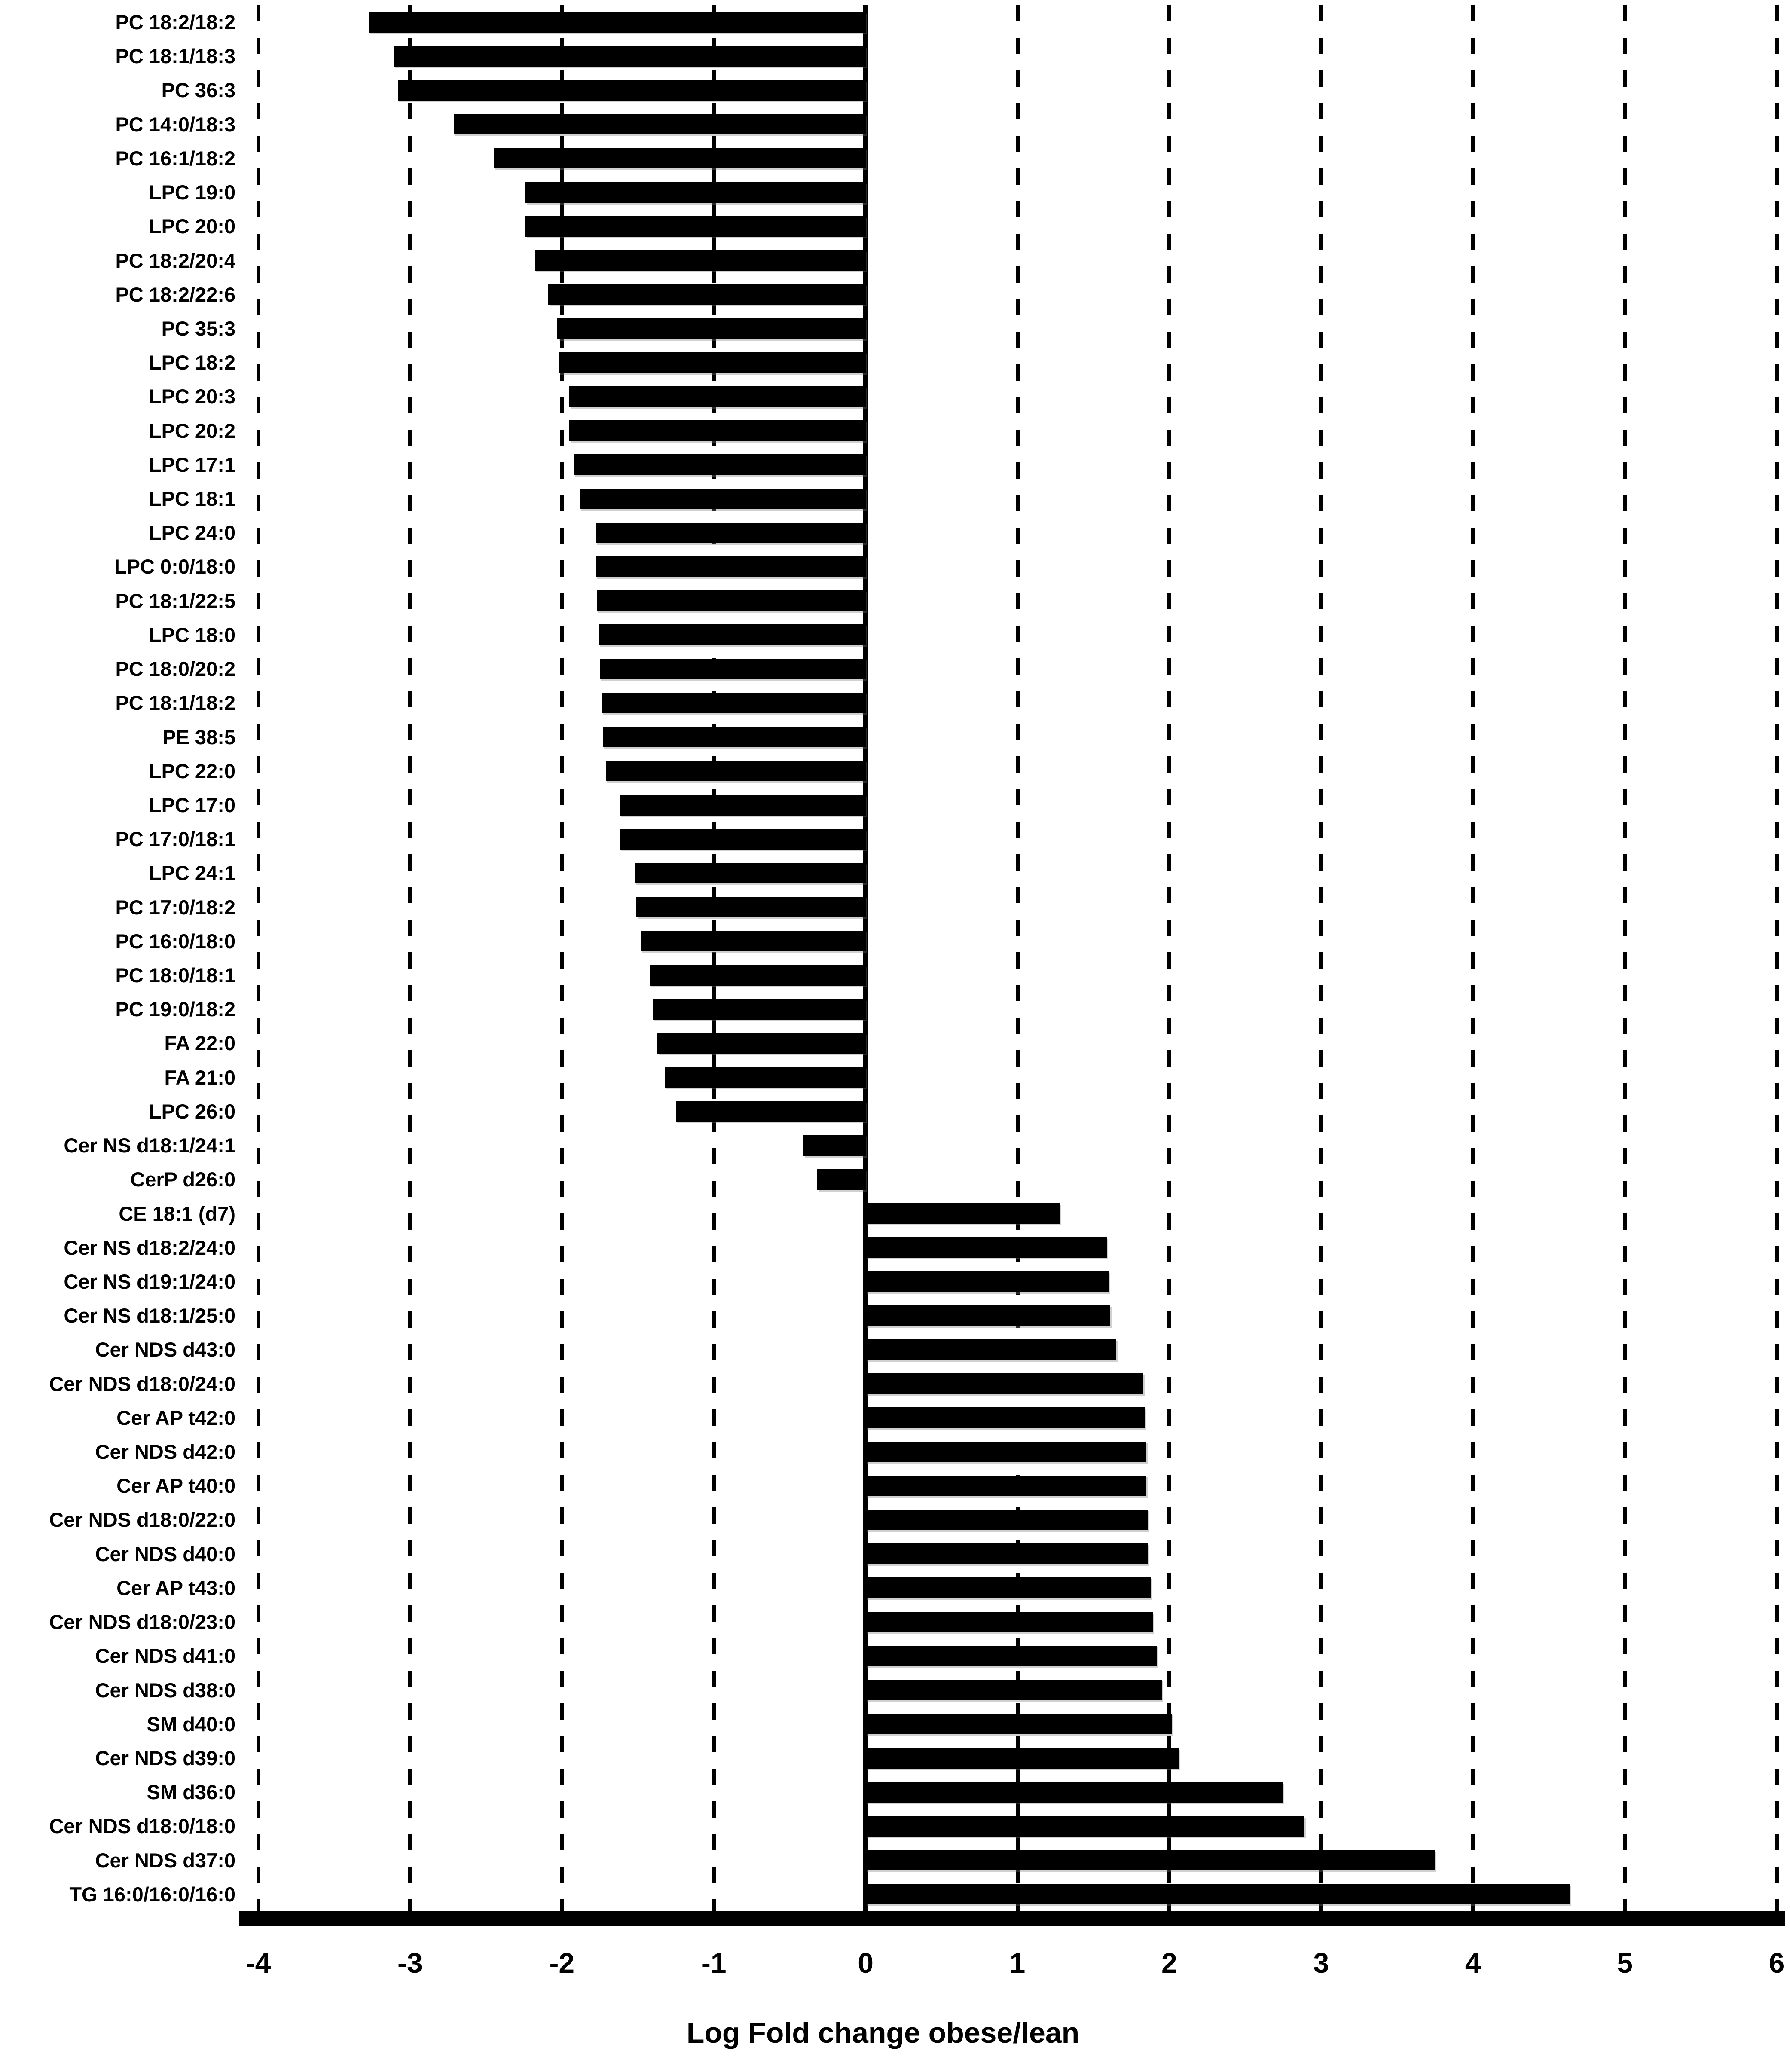 Image resolution: width=1790 pixels, height=2072 pixels. I want to click on y-axis-label: Cer NDS d18:0/24:0, so click(142, 1383).